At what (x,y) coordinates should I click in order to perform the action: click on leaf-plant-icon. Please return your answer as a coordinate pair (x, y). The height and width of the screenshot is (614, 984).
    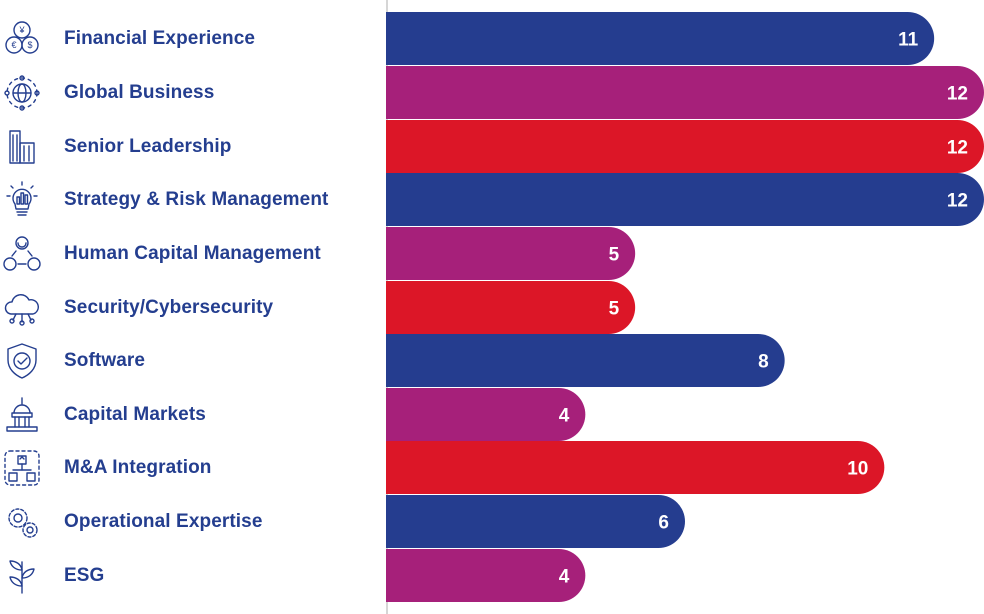
    Looking at the image, I should click on (22, 576).